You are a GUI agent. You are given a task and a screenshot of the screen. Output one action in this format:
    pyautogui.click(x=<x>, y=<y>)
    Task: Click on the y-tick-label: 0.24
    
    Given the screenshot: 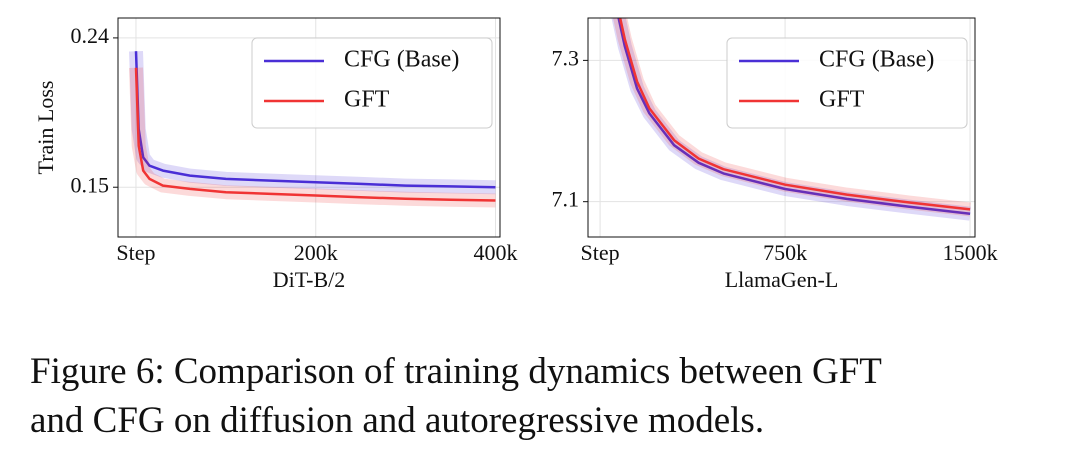 What is the action you would take?
    pyautogui.click(x=90, y=35)
    